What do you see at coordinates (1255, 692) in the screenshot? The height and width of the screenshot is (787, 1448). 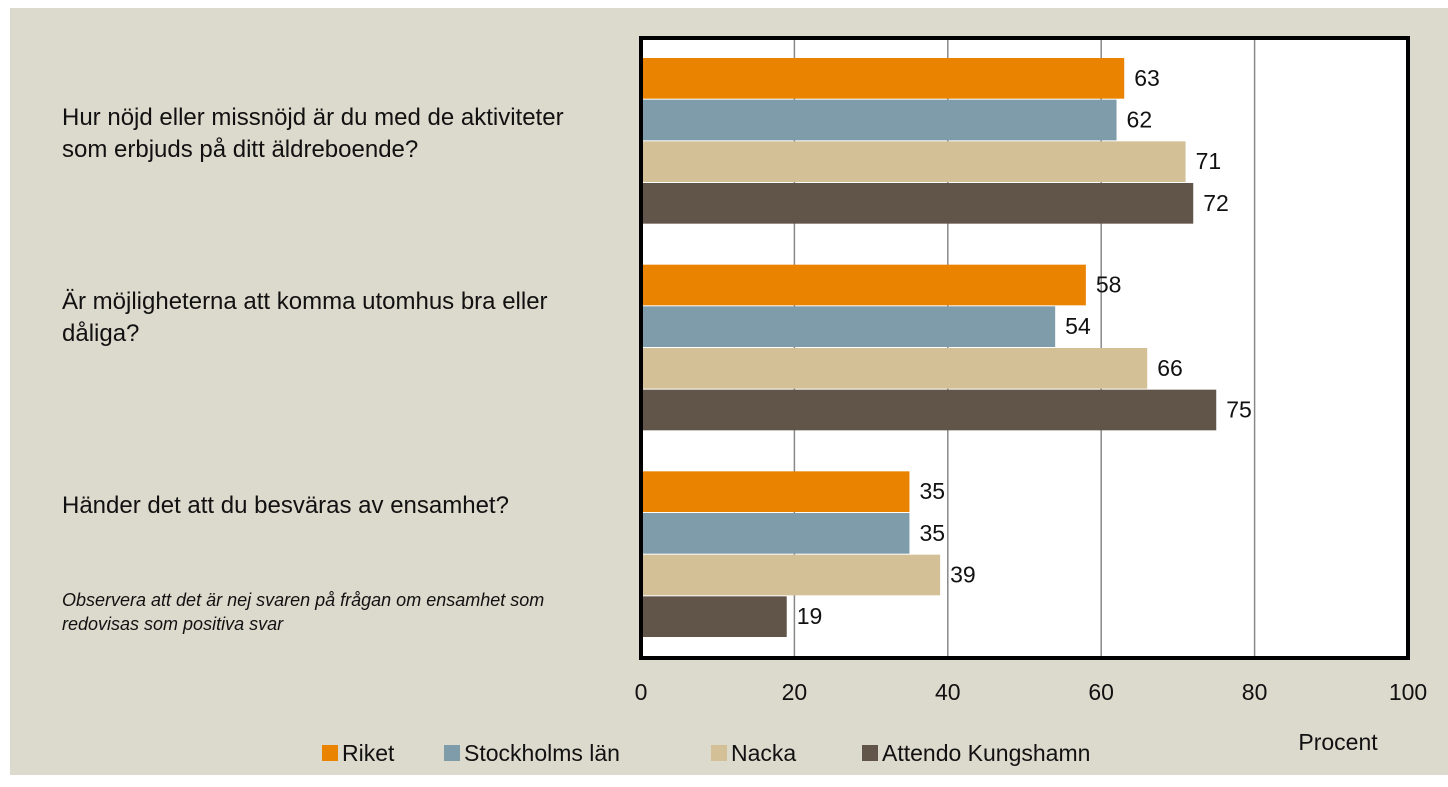 I see `x-tick-label: 80` at bounding box center [1255, 692].